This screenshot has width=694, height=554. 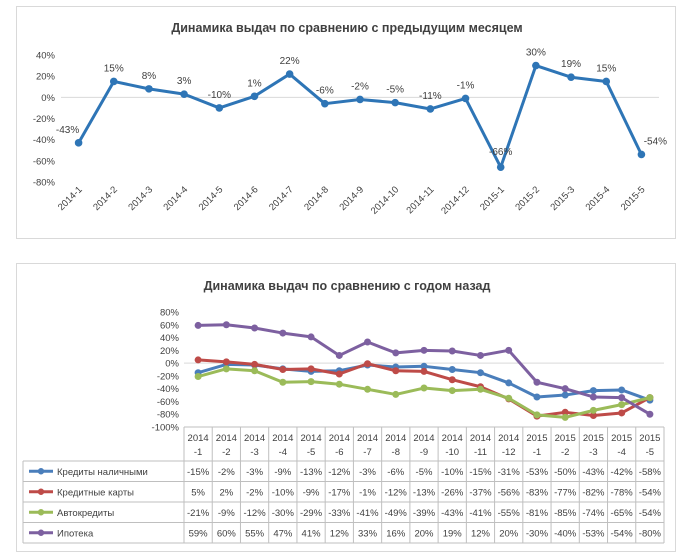 I want to click on data-label: 22%, so click(x=290, y=61).